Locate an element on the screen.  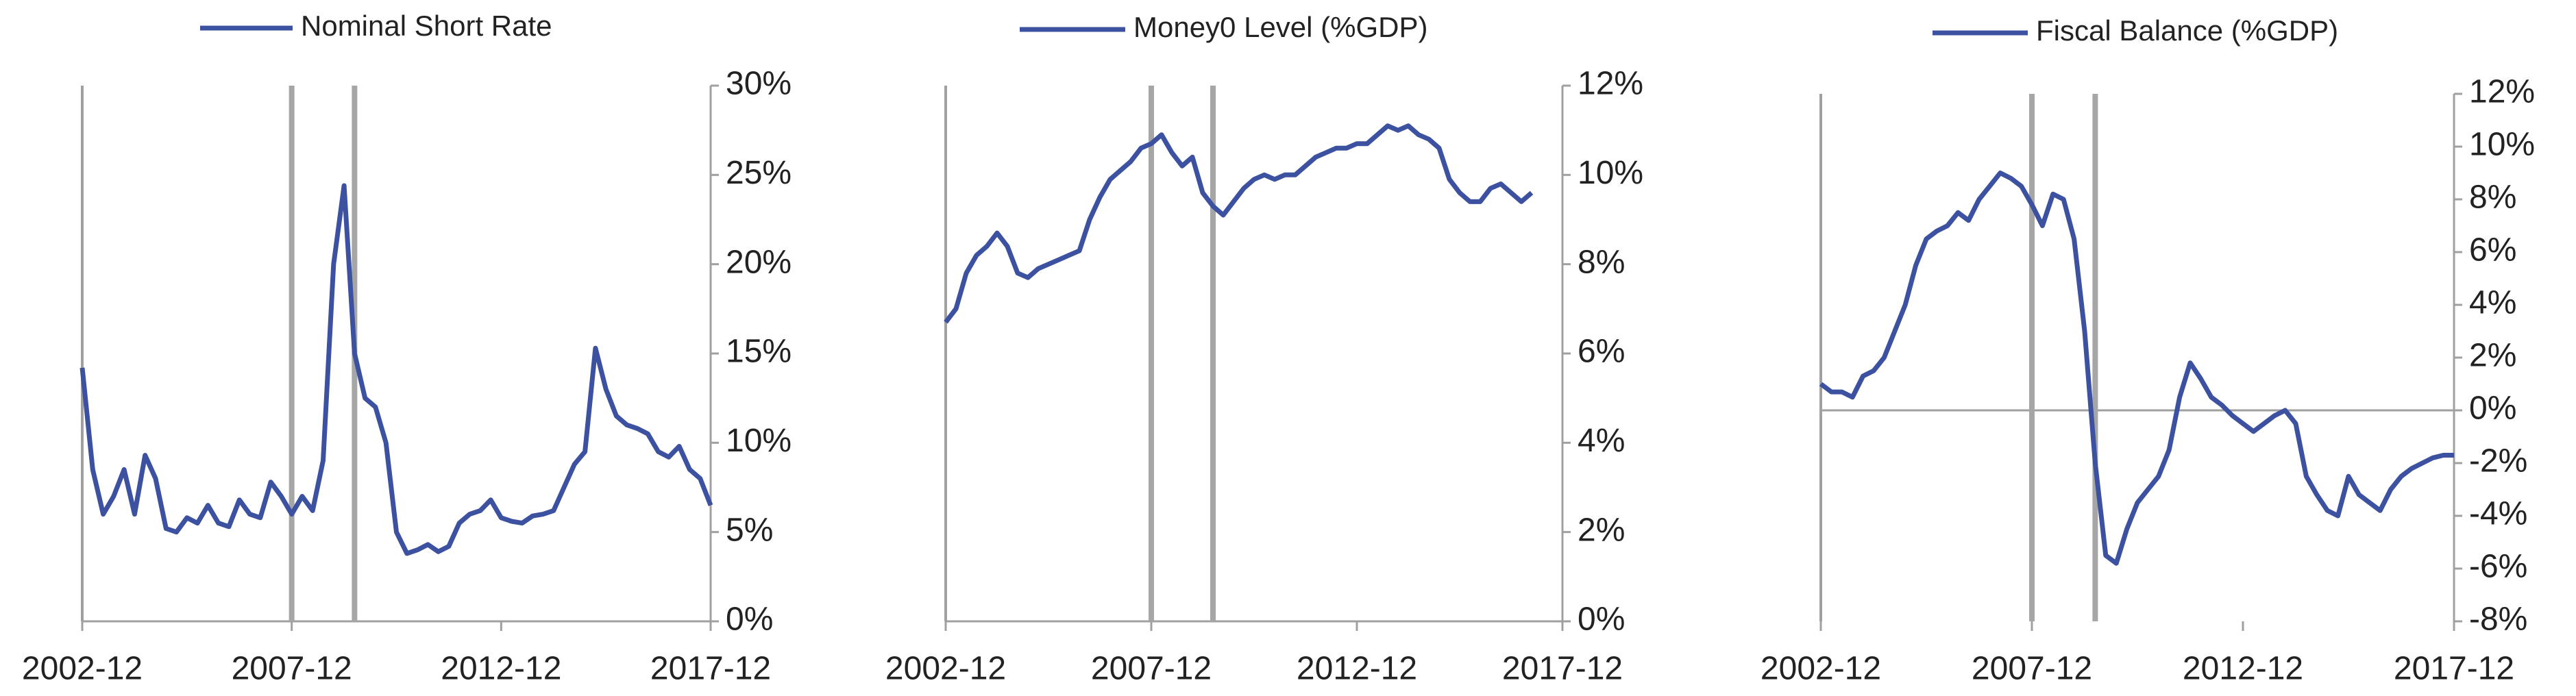
legend-label: Fiscal Balance (%GDP) is located at coordinates (2187, 31).